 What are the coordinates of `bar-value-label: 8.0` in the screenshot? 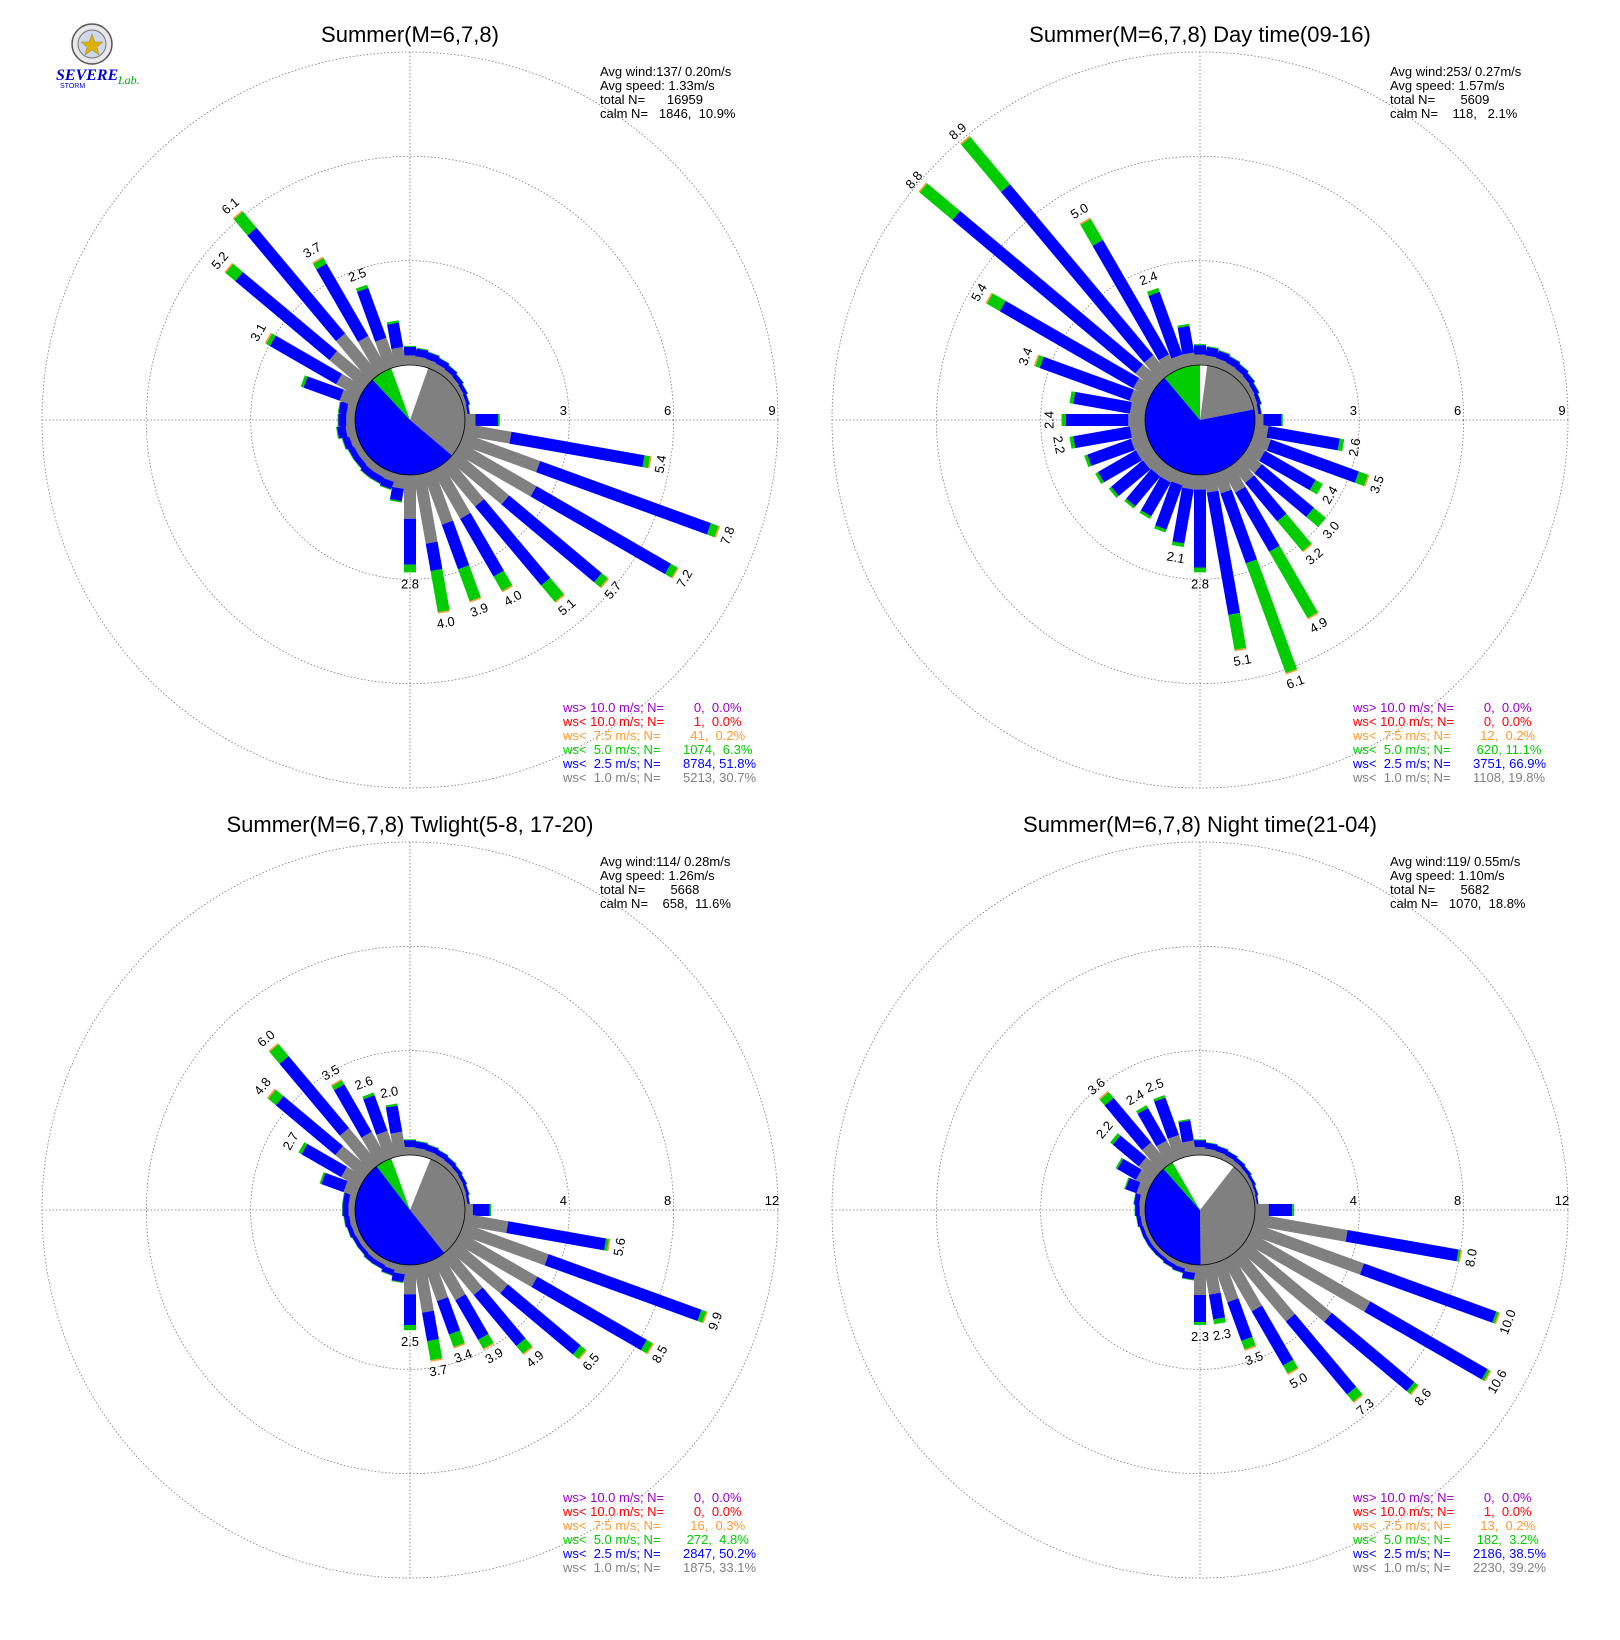 It's located at (1471, 1258).